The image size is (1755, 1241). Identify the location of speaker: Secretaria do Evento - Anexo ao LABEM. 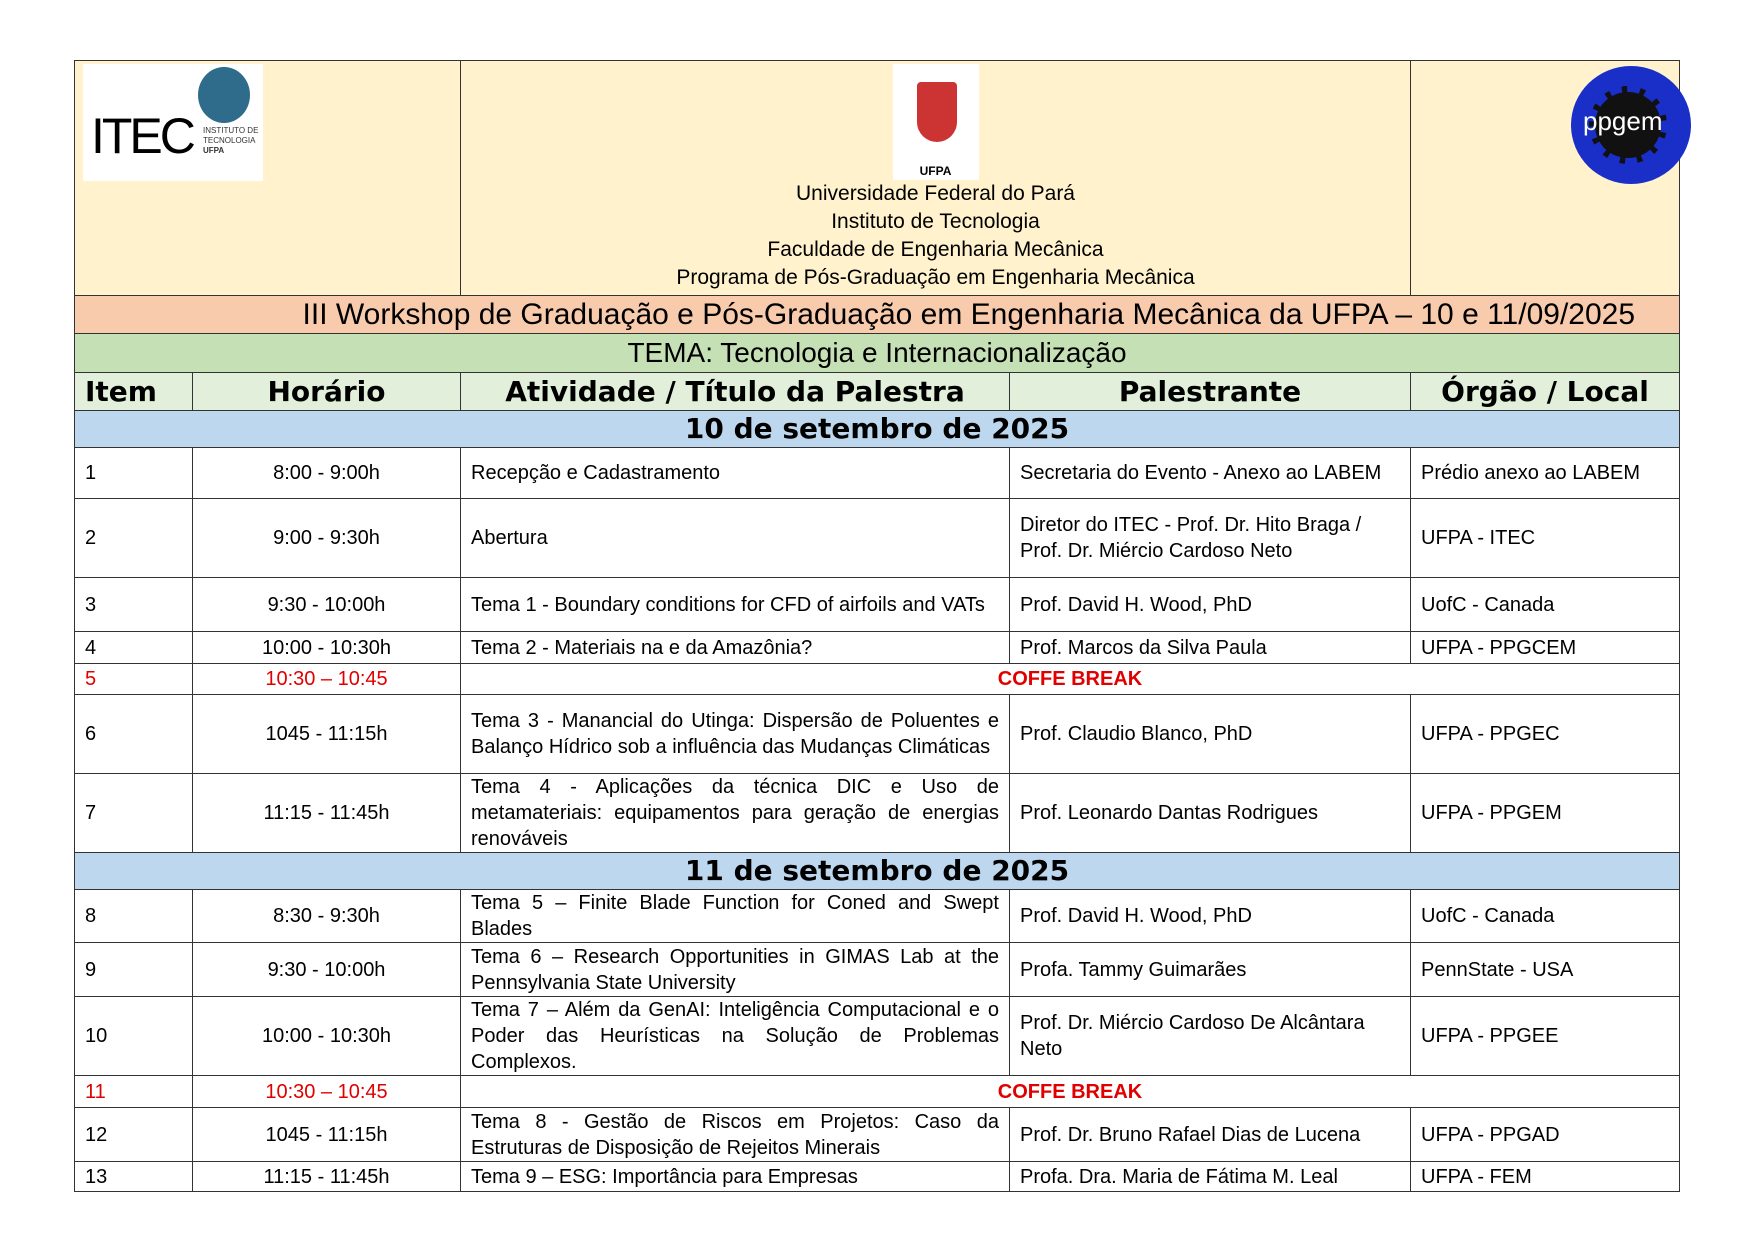
(1210, 473).